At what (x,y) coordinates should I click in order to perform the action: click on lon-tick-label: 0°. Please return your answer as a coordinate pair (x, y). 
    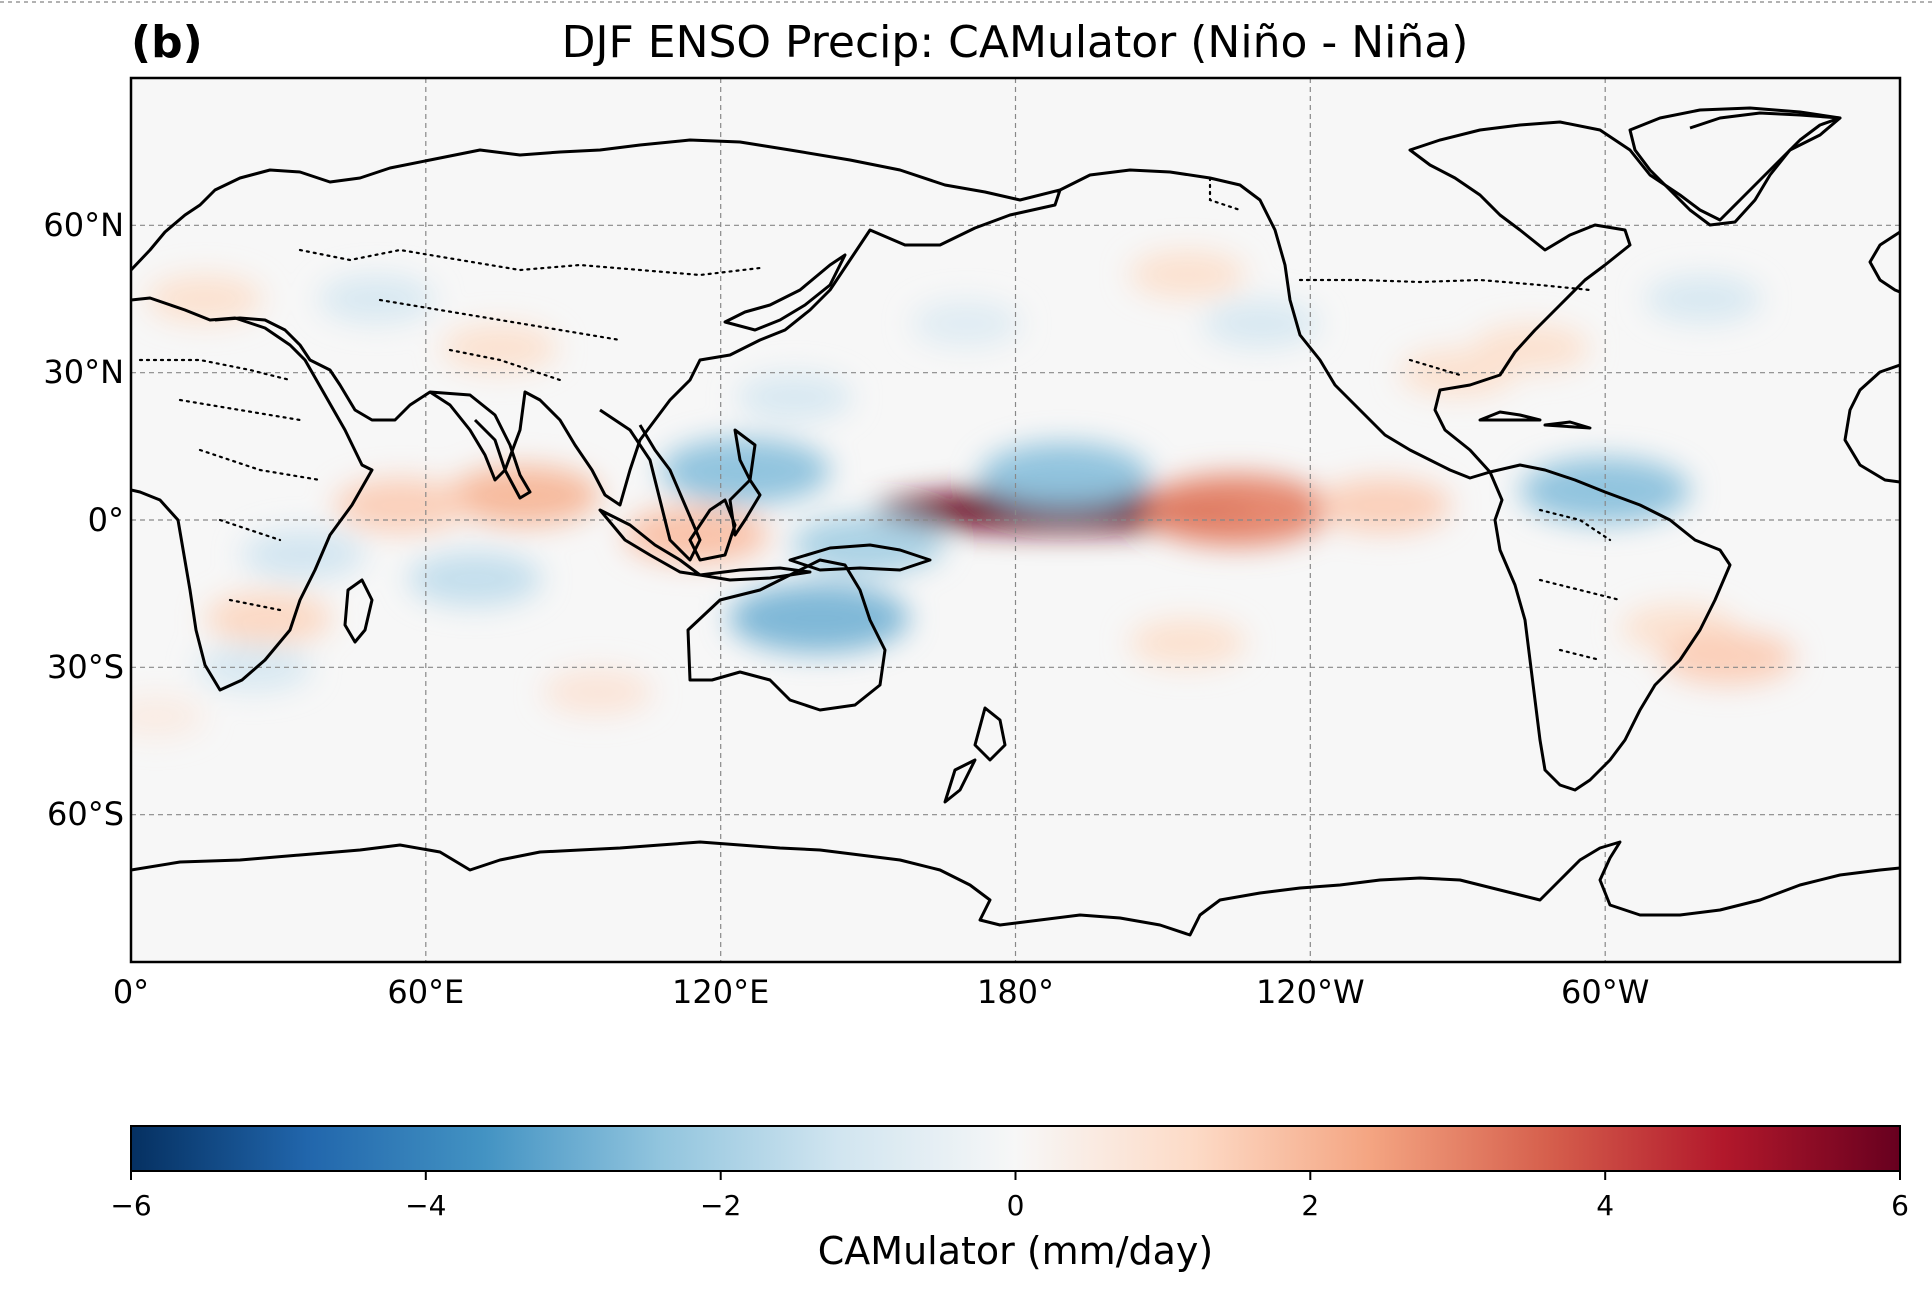
    Looking at the image, I should click on (131, 992).